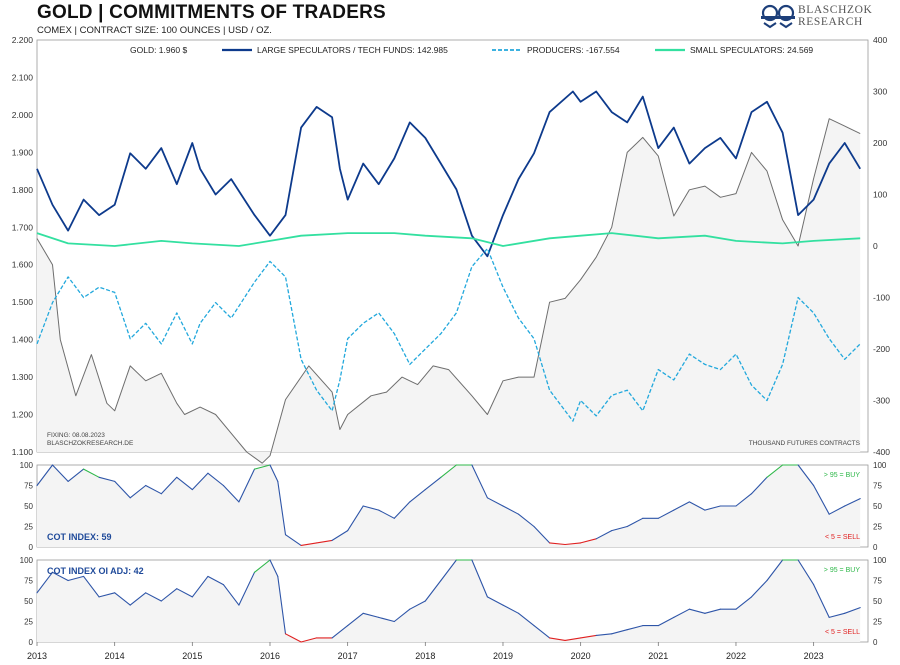  I want to click on twin-bull-bear-logo-icon, so click(778, 16).